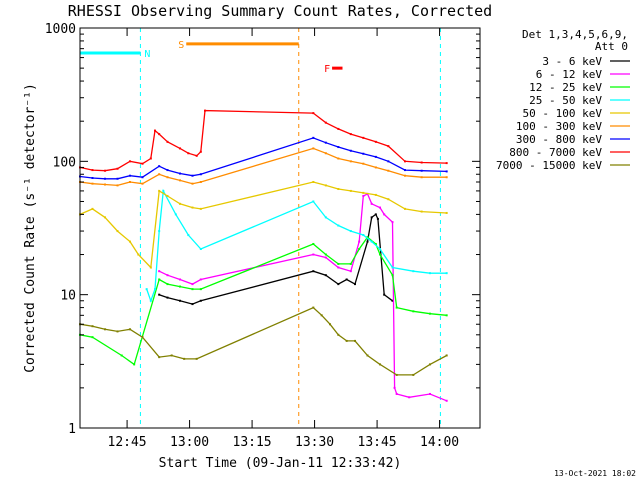 The image size is (640, 480). I want to click on legend-header: Att 0, so click(611, 46).